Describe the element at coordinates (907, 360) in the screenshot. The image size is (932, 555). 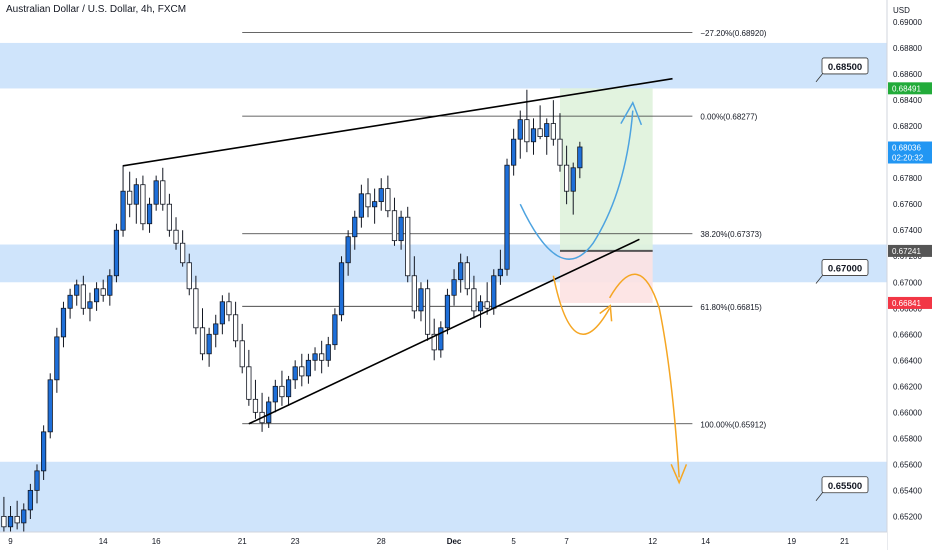
I see `price-tick-label: 0.66400` at that location.